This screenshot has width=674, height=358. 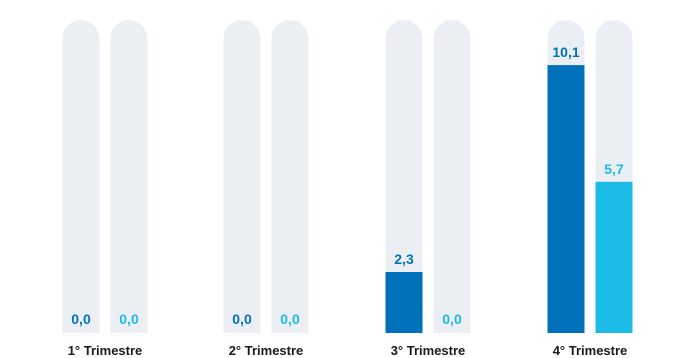 What do you see at coordinates (266, 189) in the screenshot?
I see `bar-group: 0,0 0,0 2° Trimestre` at bounding box center [266, 189].